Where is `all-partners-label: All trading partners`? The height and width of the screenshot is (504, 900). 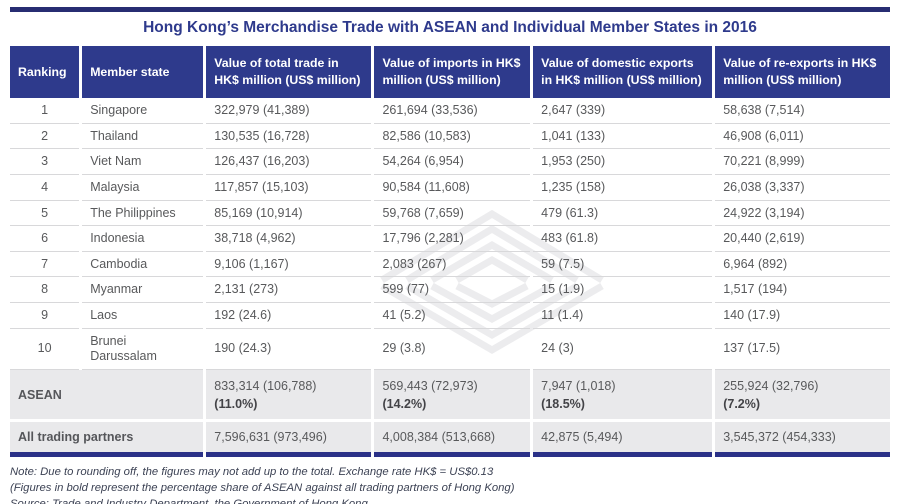
all-partners-label: All trading partners is located at coordinates (107, 440).